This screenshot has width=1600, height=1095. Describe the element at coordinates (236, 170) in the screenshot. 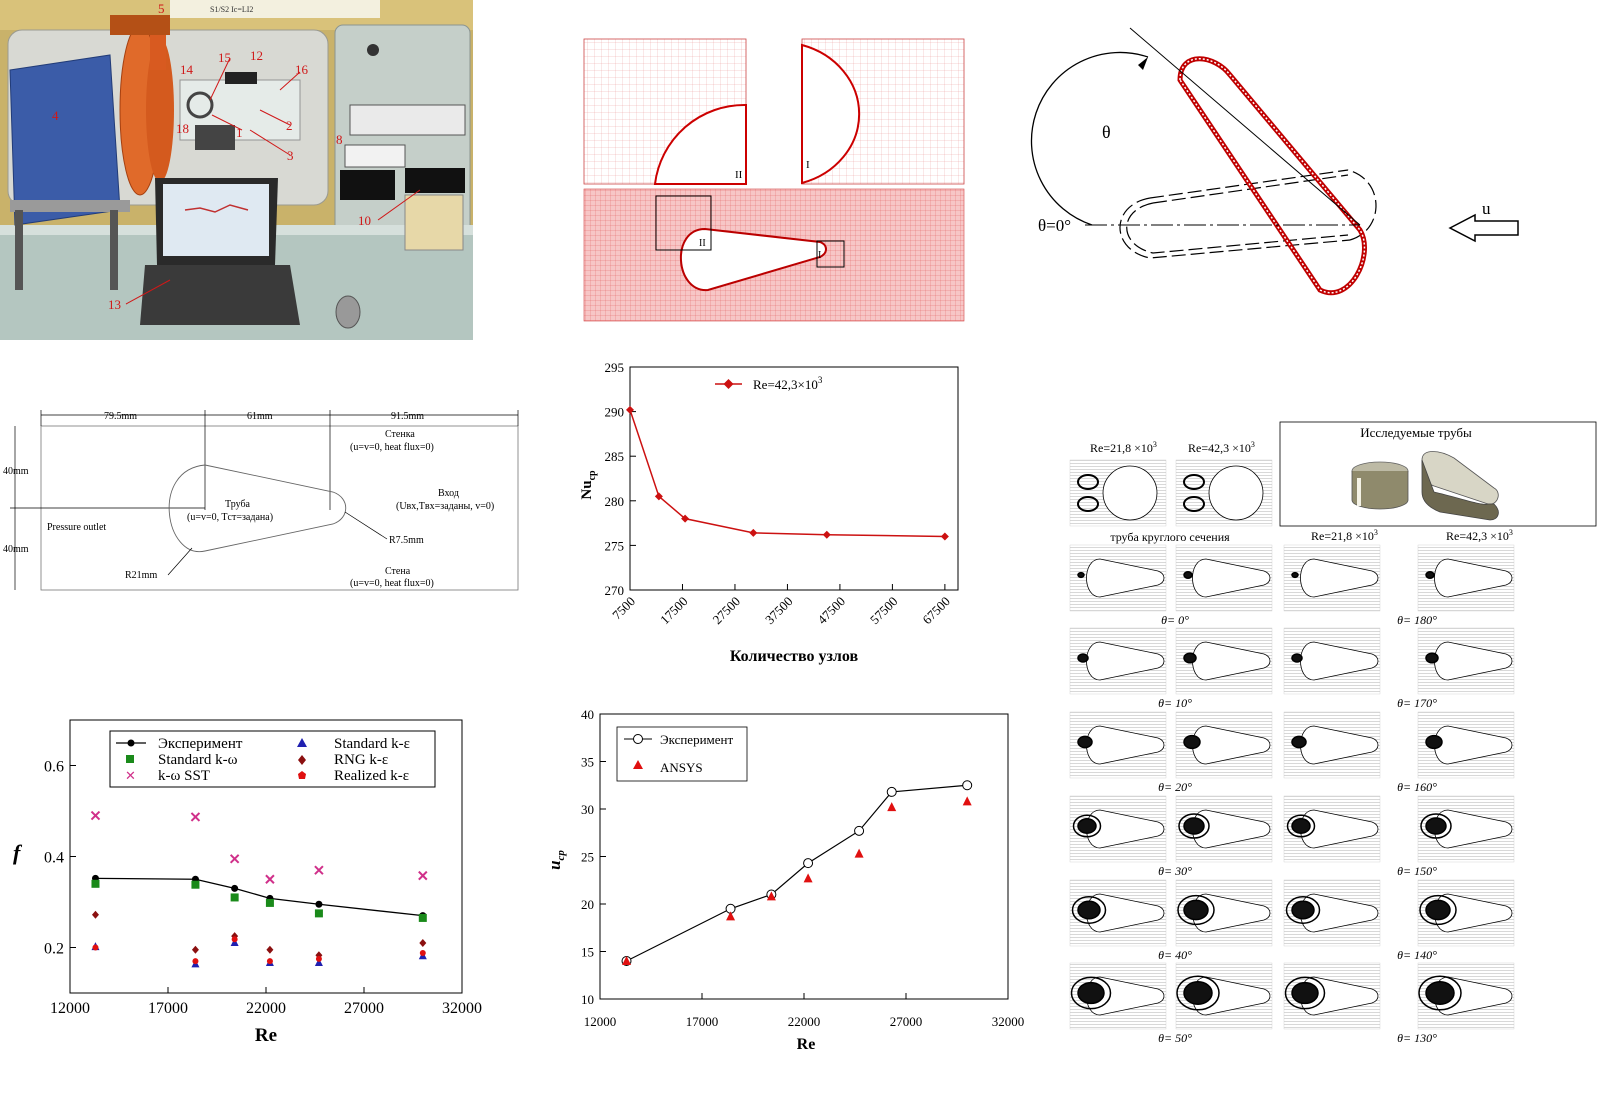

I see `experimental-setup-photo: S1/S2 Ic=LI2` at that location.